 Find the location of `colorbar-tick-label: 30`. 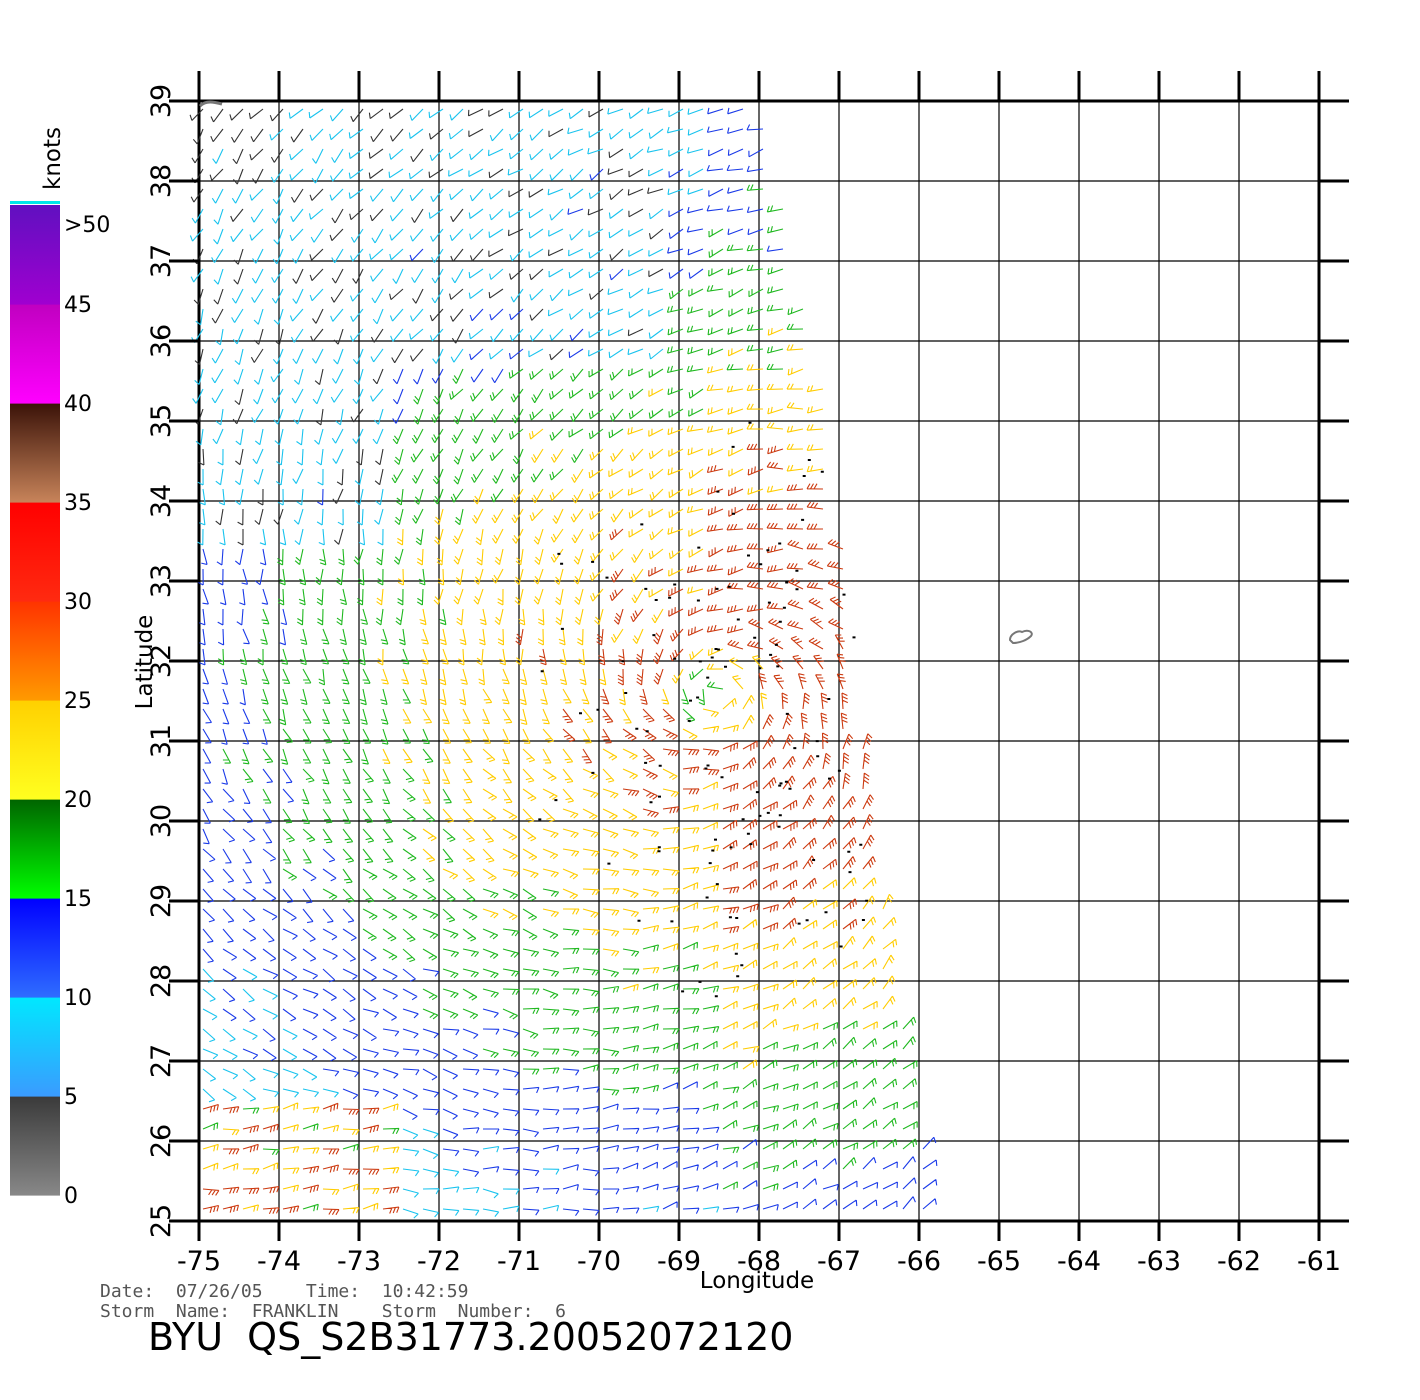

colorbar-tick-label: 30 is located at coordinates (78, 602).